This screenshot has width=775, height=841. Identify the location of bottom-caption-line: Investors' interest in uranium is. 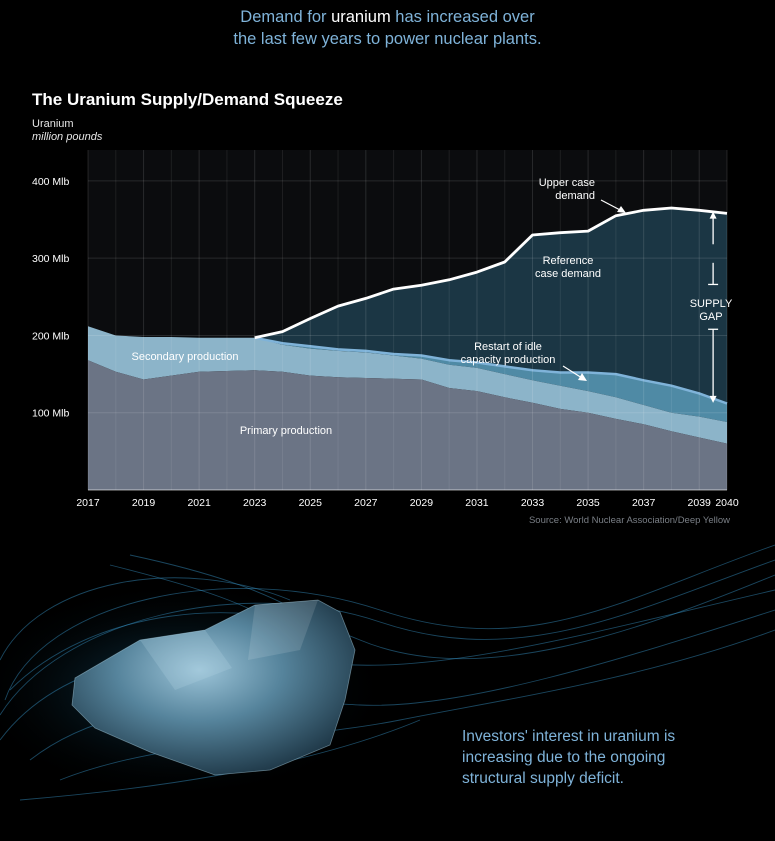
(569, 736).